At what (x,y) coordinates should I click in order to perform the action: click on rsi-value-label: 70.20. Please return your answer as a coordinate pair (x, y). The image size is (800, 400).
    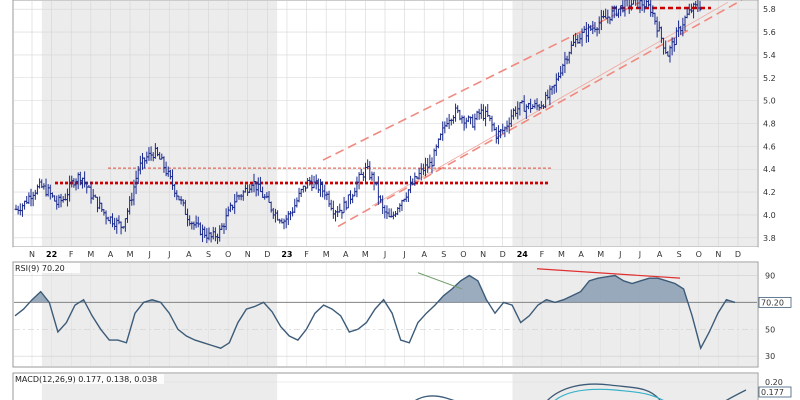
    Looking at the image, I should click on (772, 302).